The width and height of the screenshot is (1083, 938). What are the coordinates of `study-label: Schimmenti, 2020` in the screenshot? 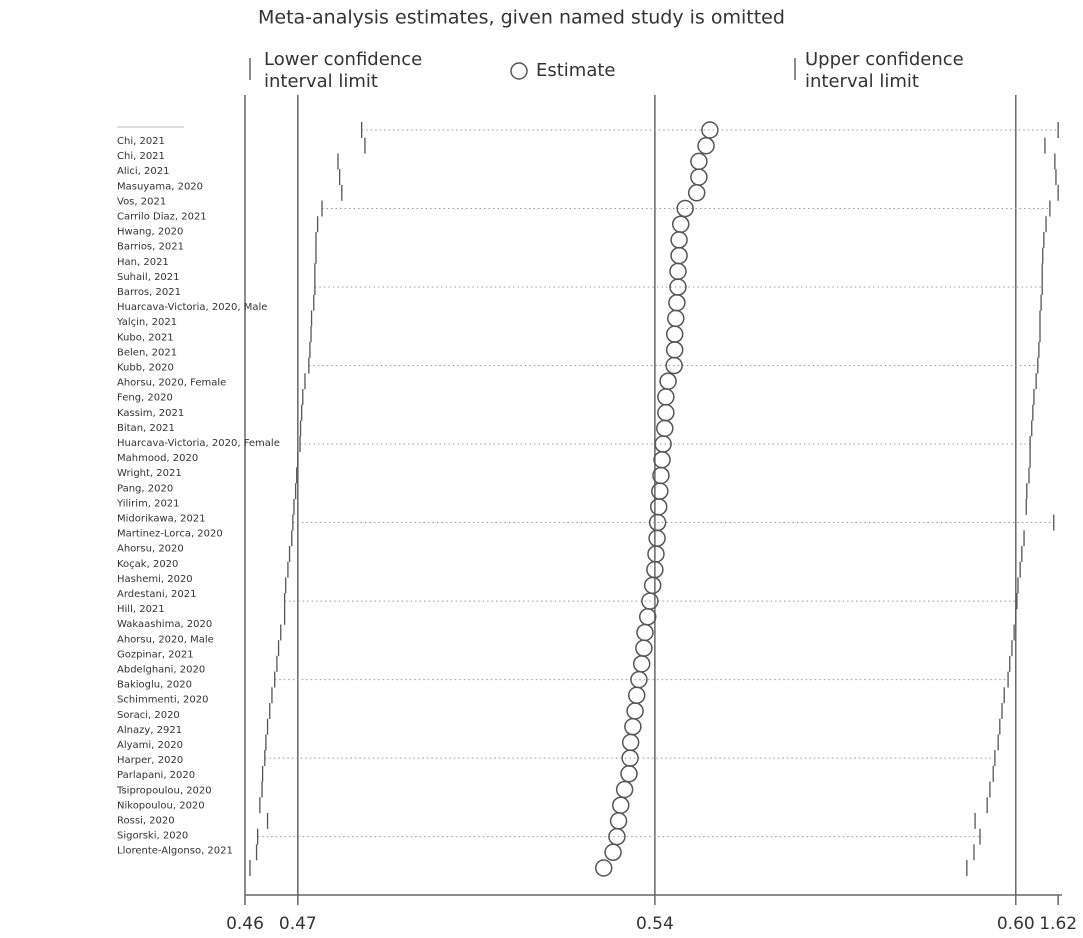 It's located at (162, 700).